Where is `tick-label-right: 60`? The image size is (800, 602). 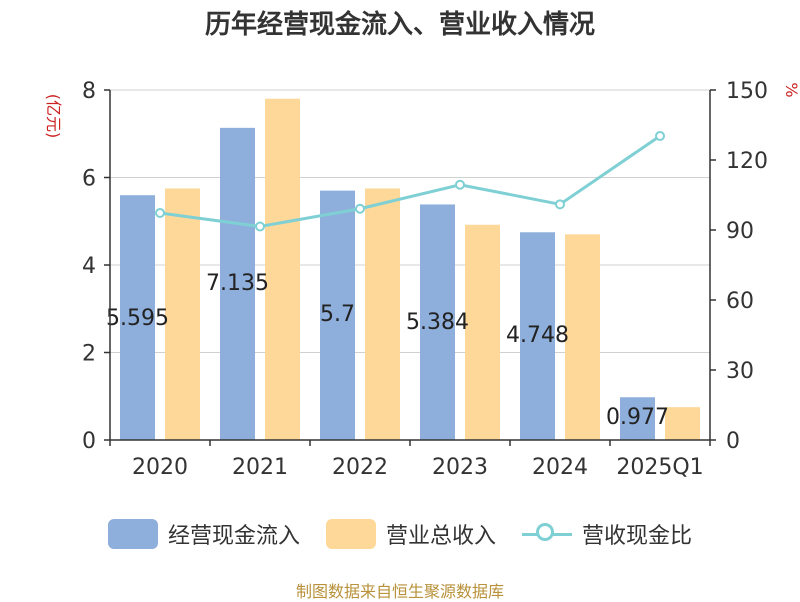 tick-label-right: 60 is located at coordinates (740, 301).